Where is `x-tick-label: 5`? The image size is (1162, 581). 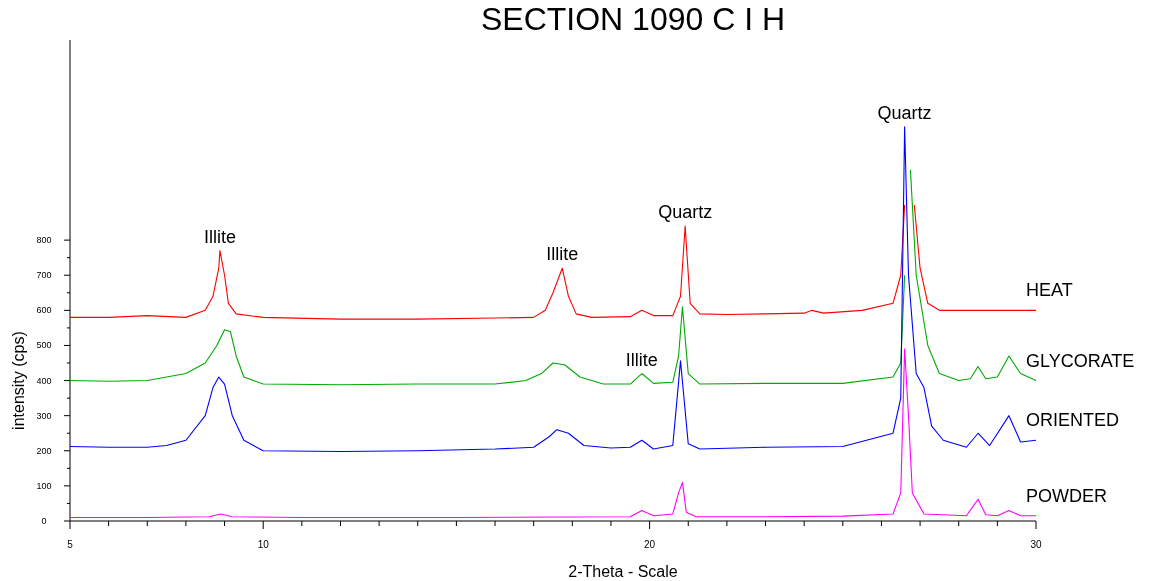
x-tick-label: 5 is located at coordinates (70, 544).